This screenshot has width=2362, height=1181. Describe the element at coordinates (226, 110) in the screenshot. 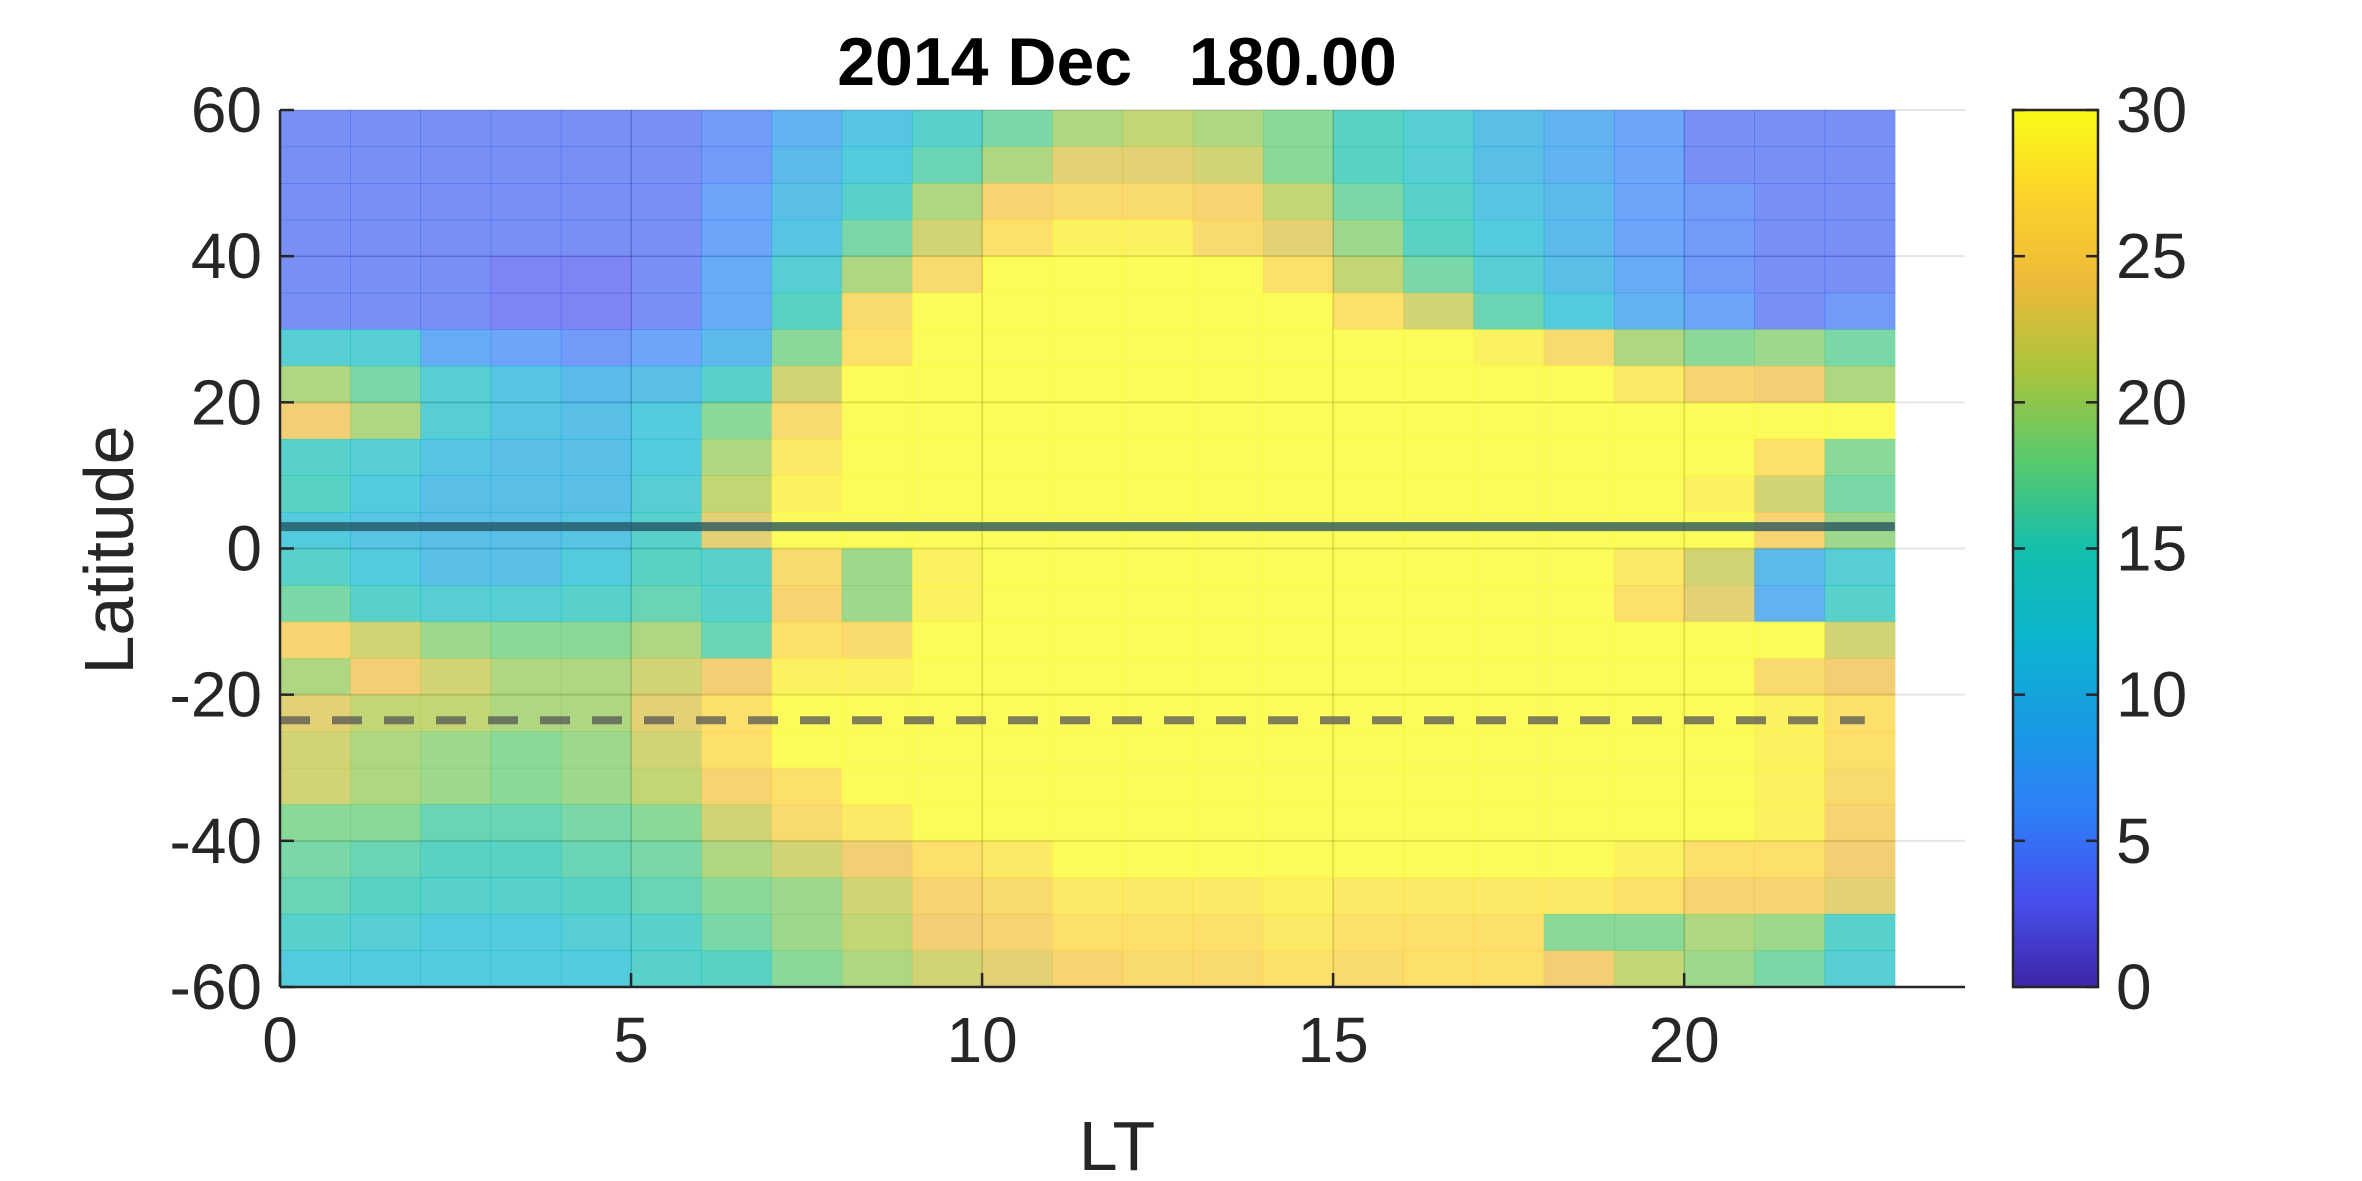

I see `y-tick-label: 60` at that location.